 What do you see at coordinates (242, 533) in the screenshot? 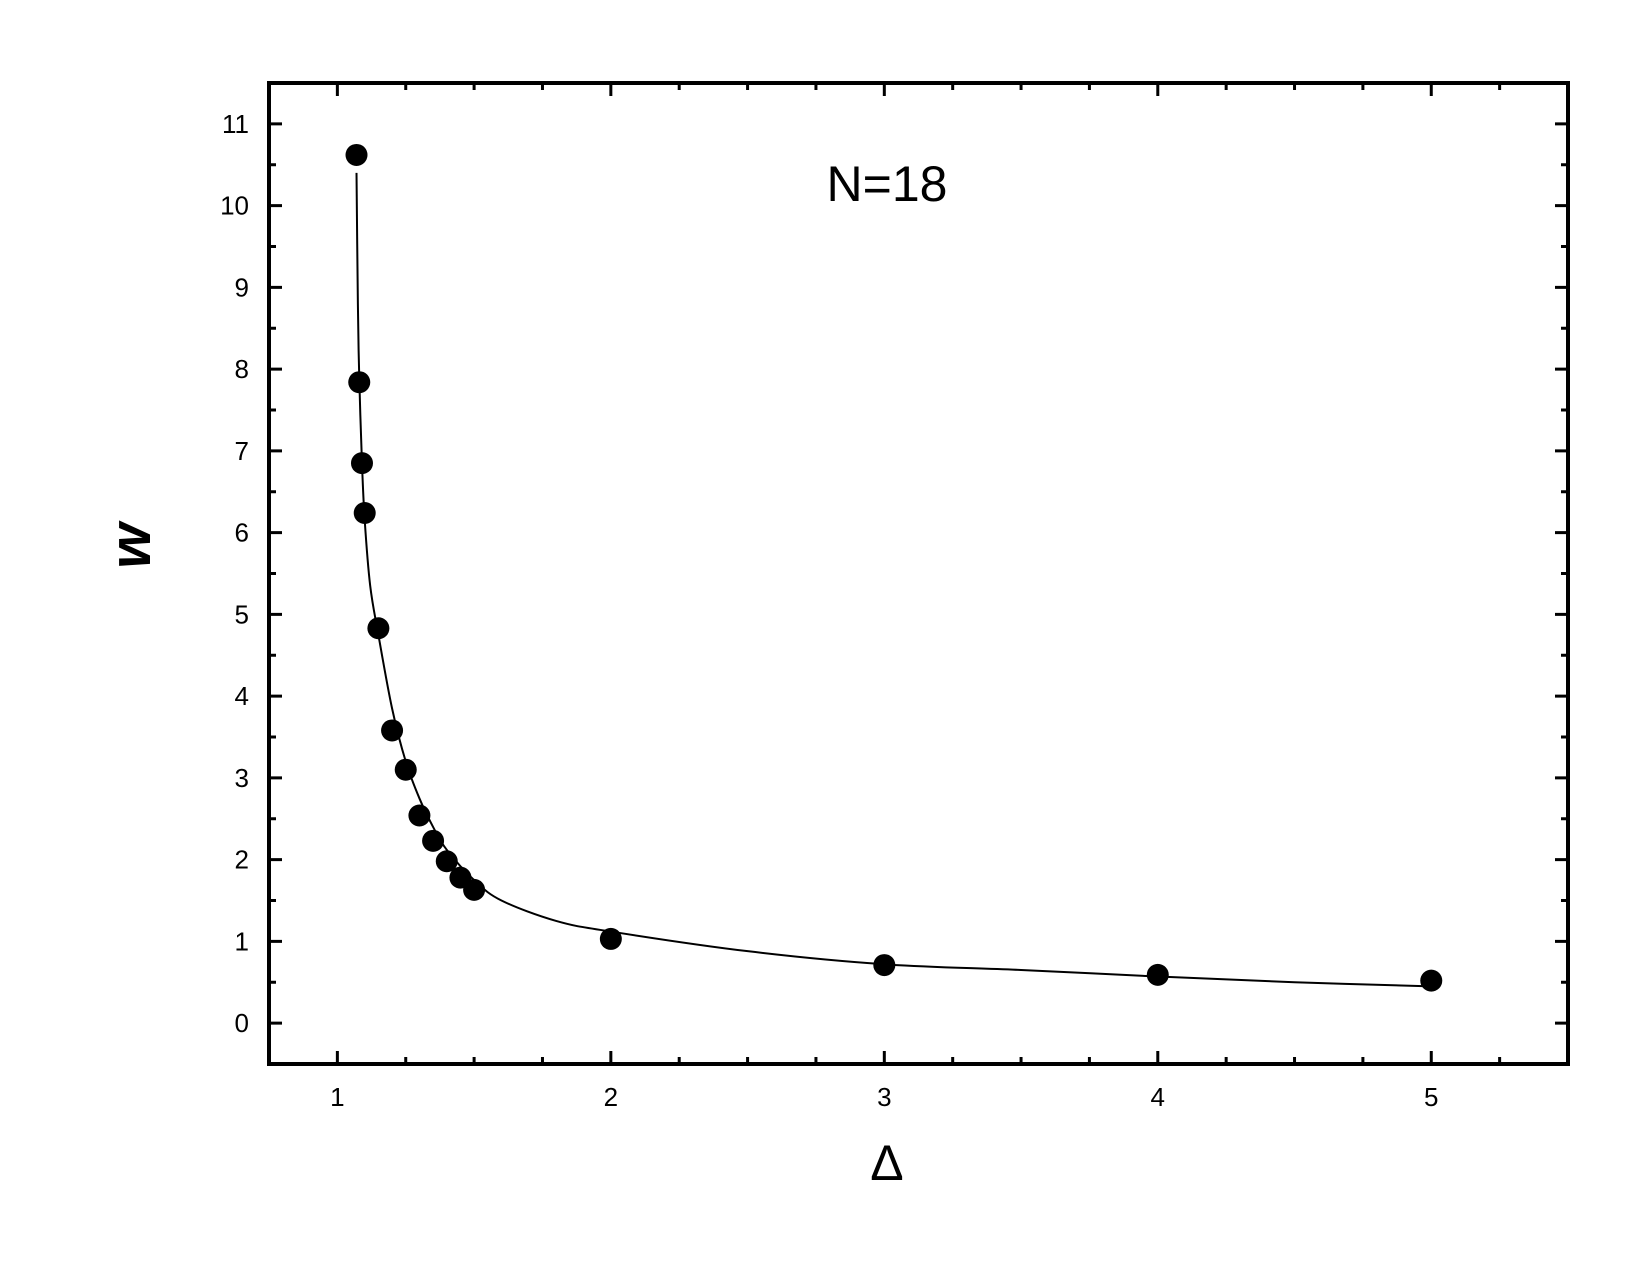
I see `y-tick-label: 6` at bounding box center [242, 533].